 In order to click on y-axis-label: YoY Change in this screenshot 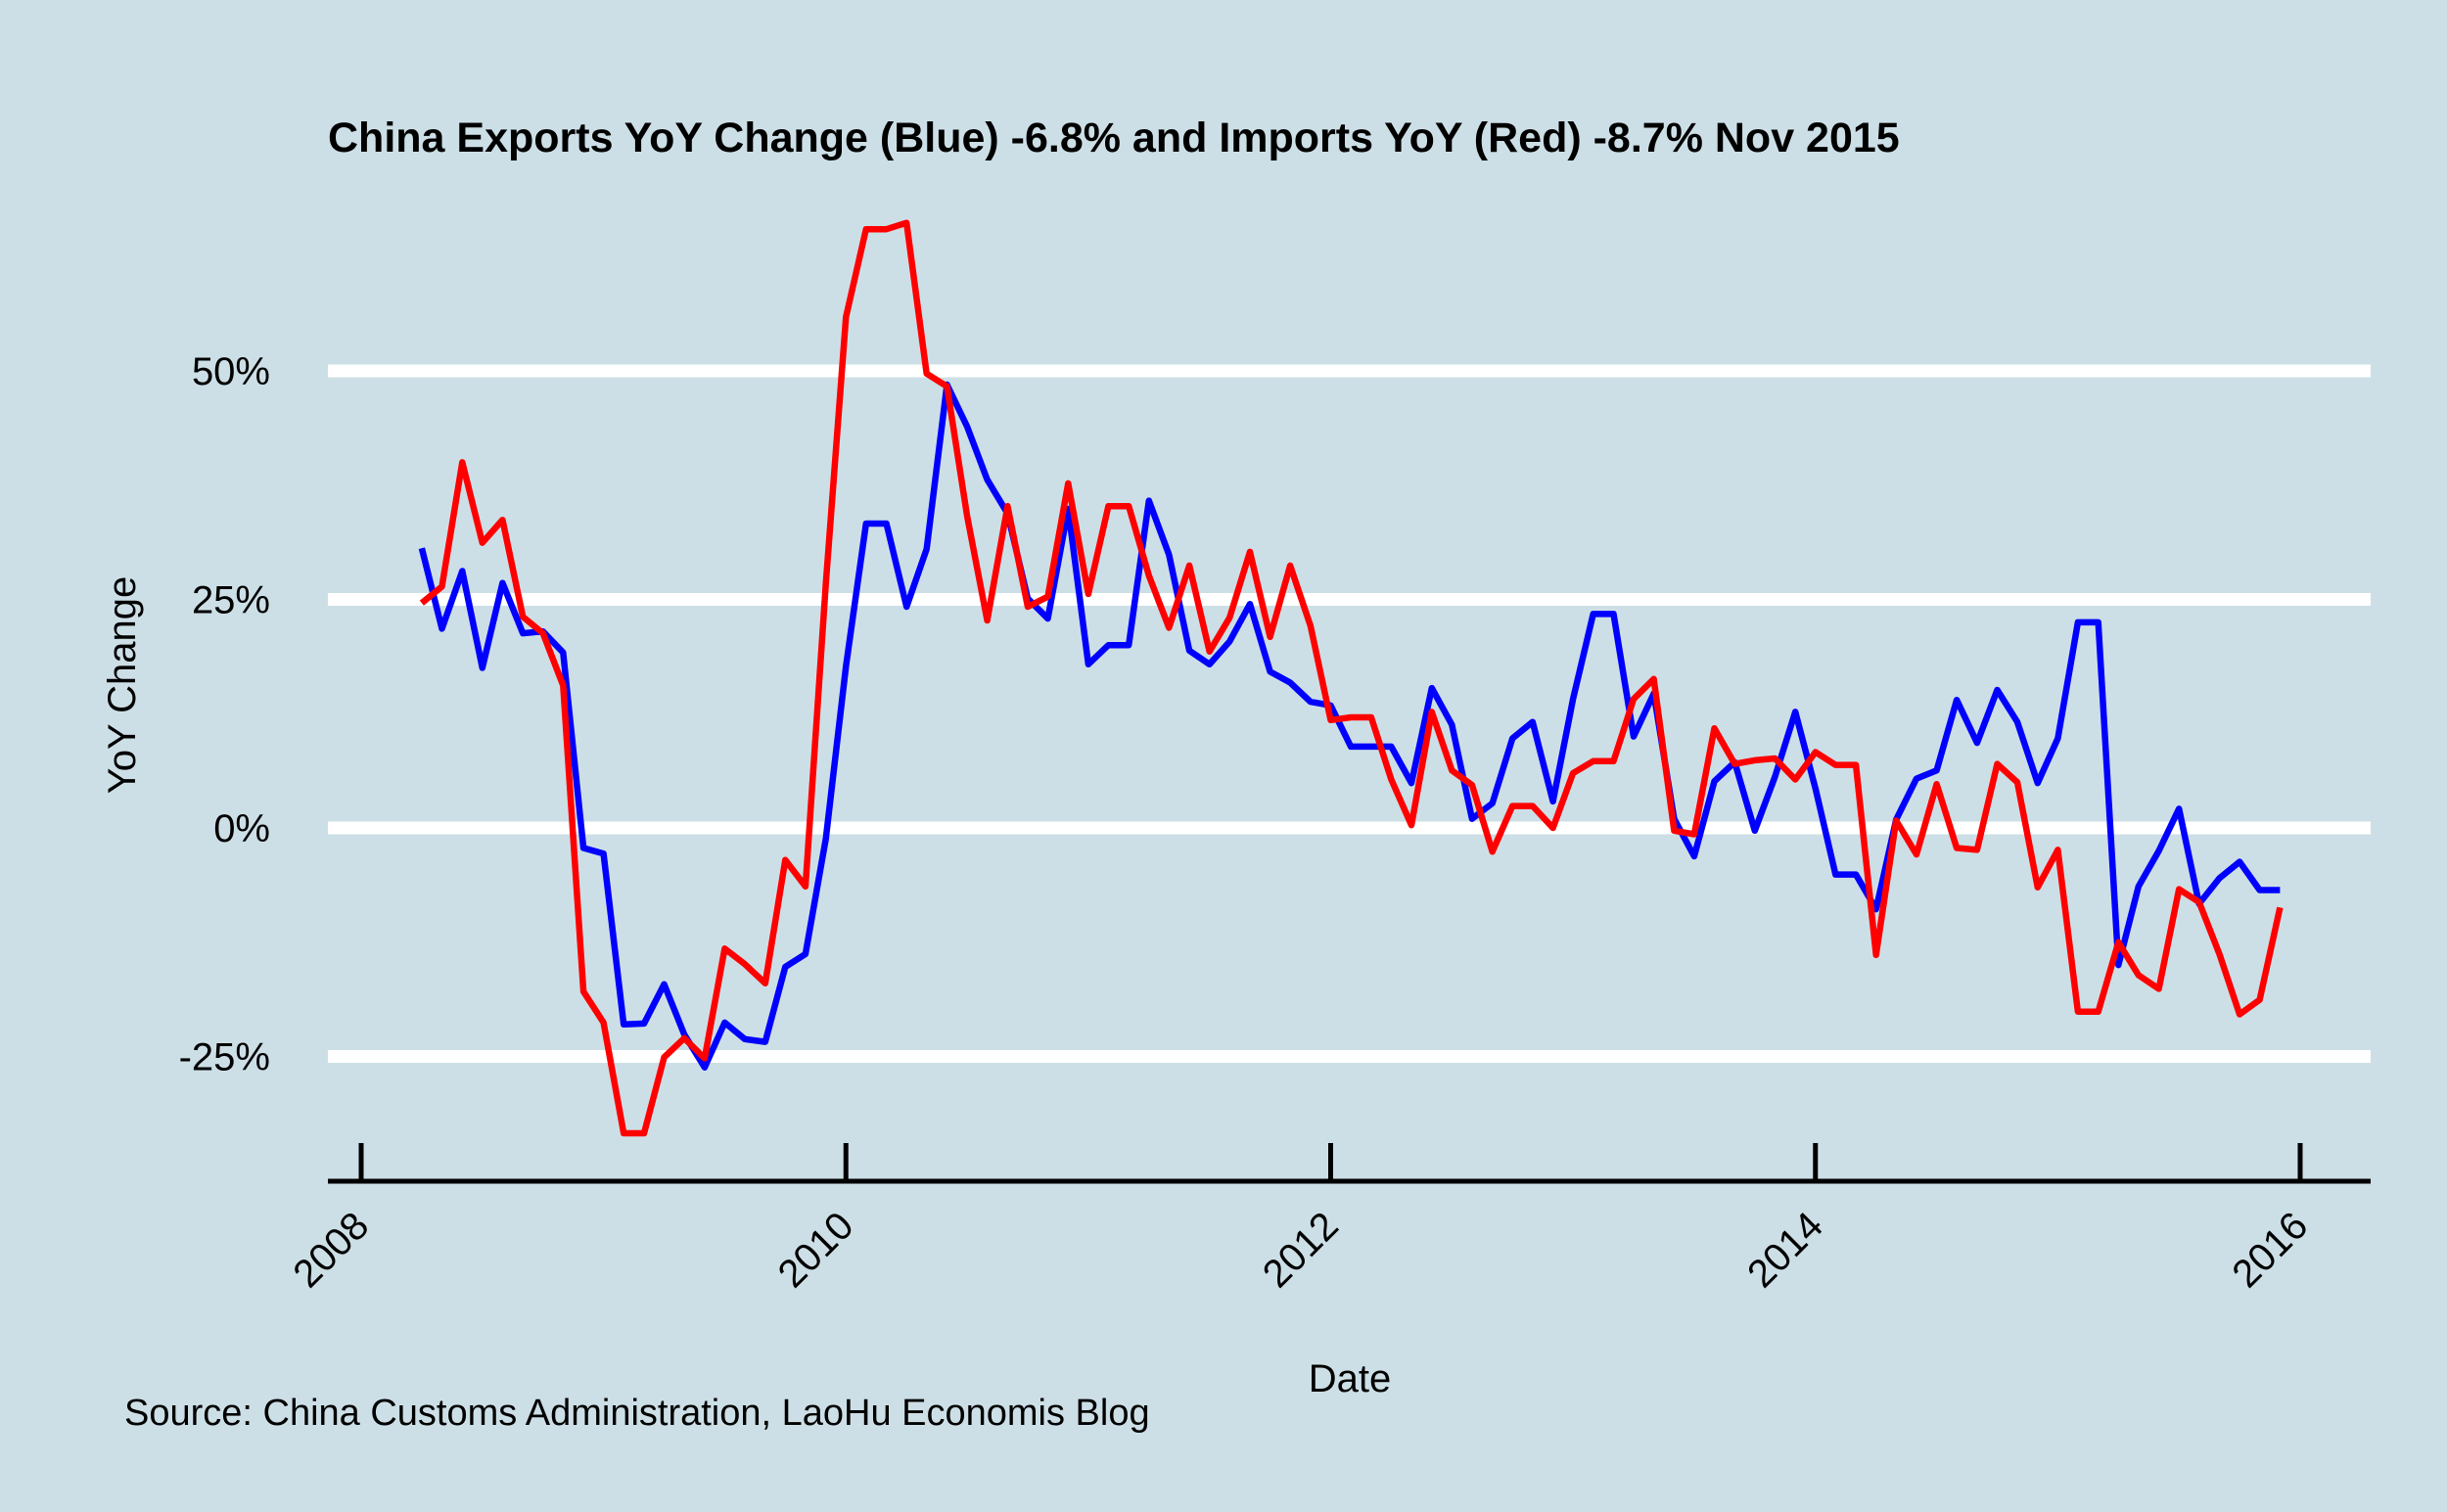, I will do `click(122, 685)`.